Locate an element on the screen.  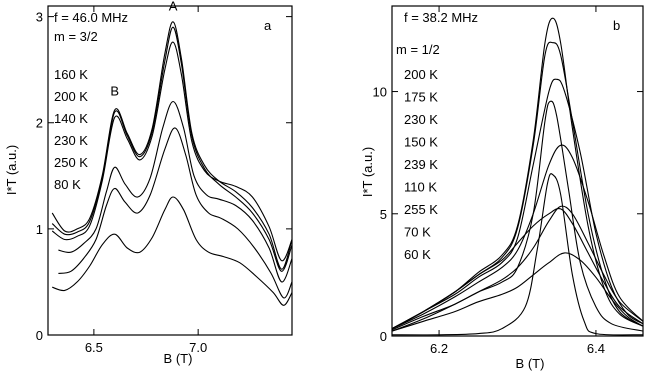
legend-entry: 160 K is located at coordinates (71, 74).